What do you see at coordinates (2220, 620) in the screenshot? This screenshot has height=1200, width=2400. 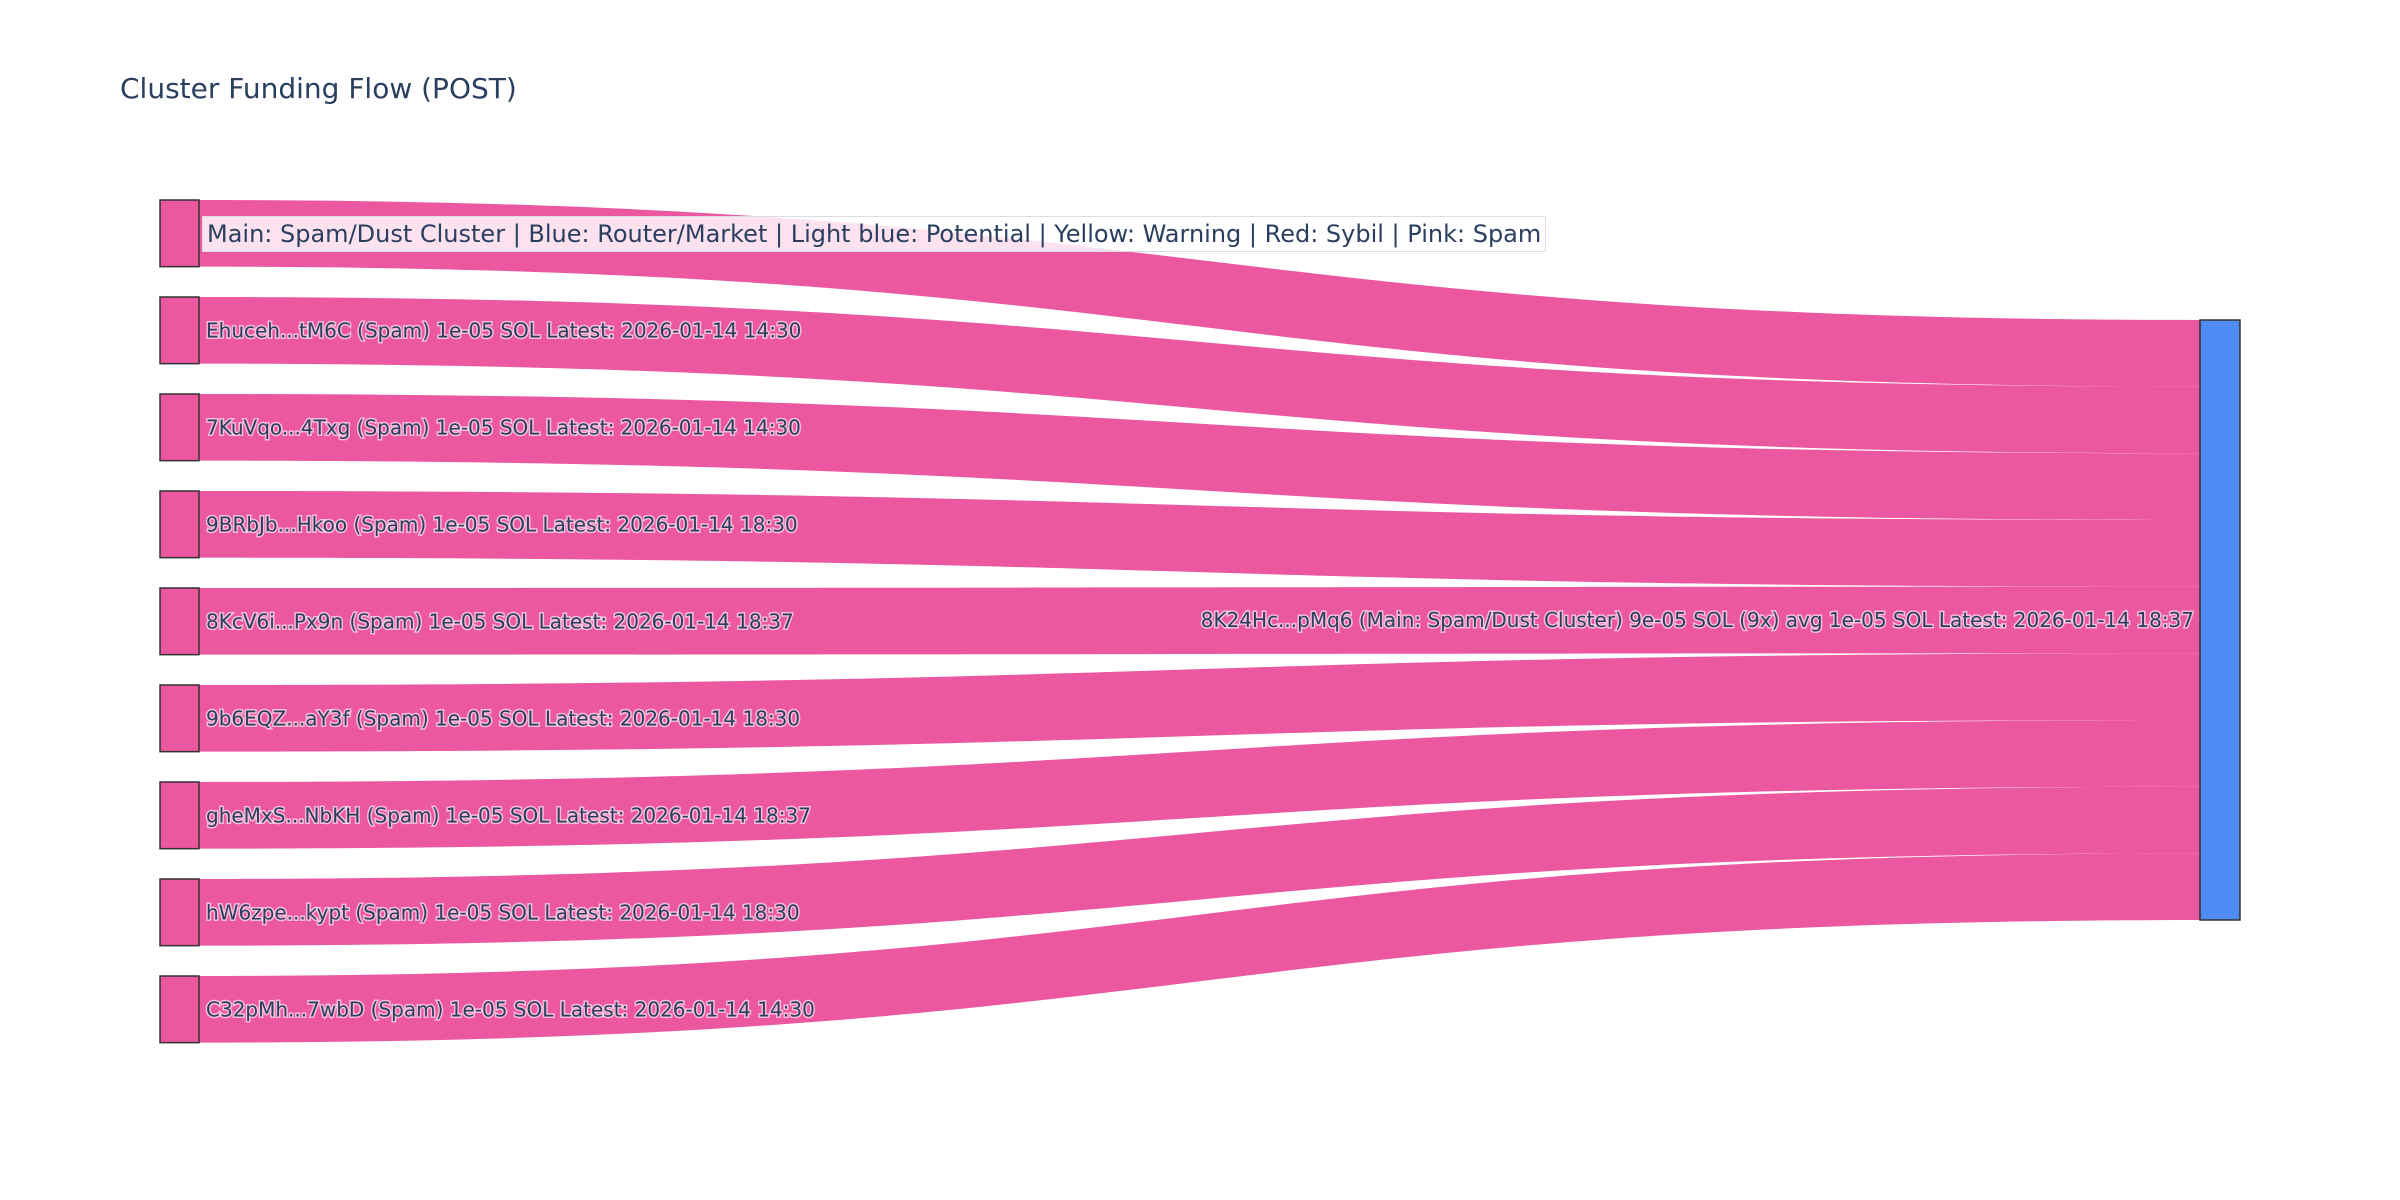 I see `target-node` at bounding box center [2220, 620].